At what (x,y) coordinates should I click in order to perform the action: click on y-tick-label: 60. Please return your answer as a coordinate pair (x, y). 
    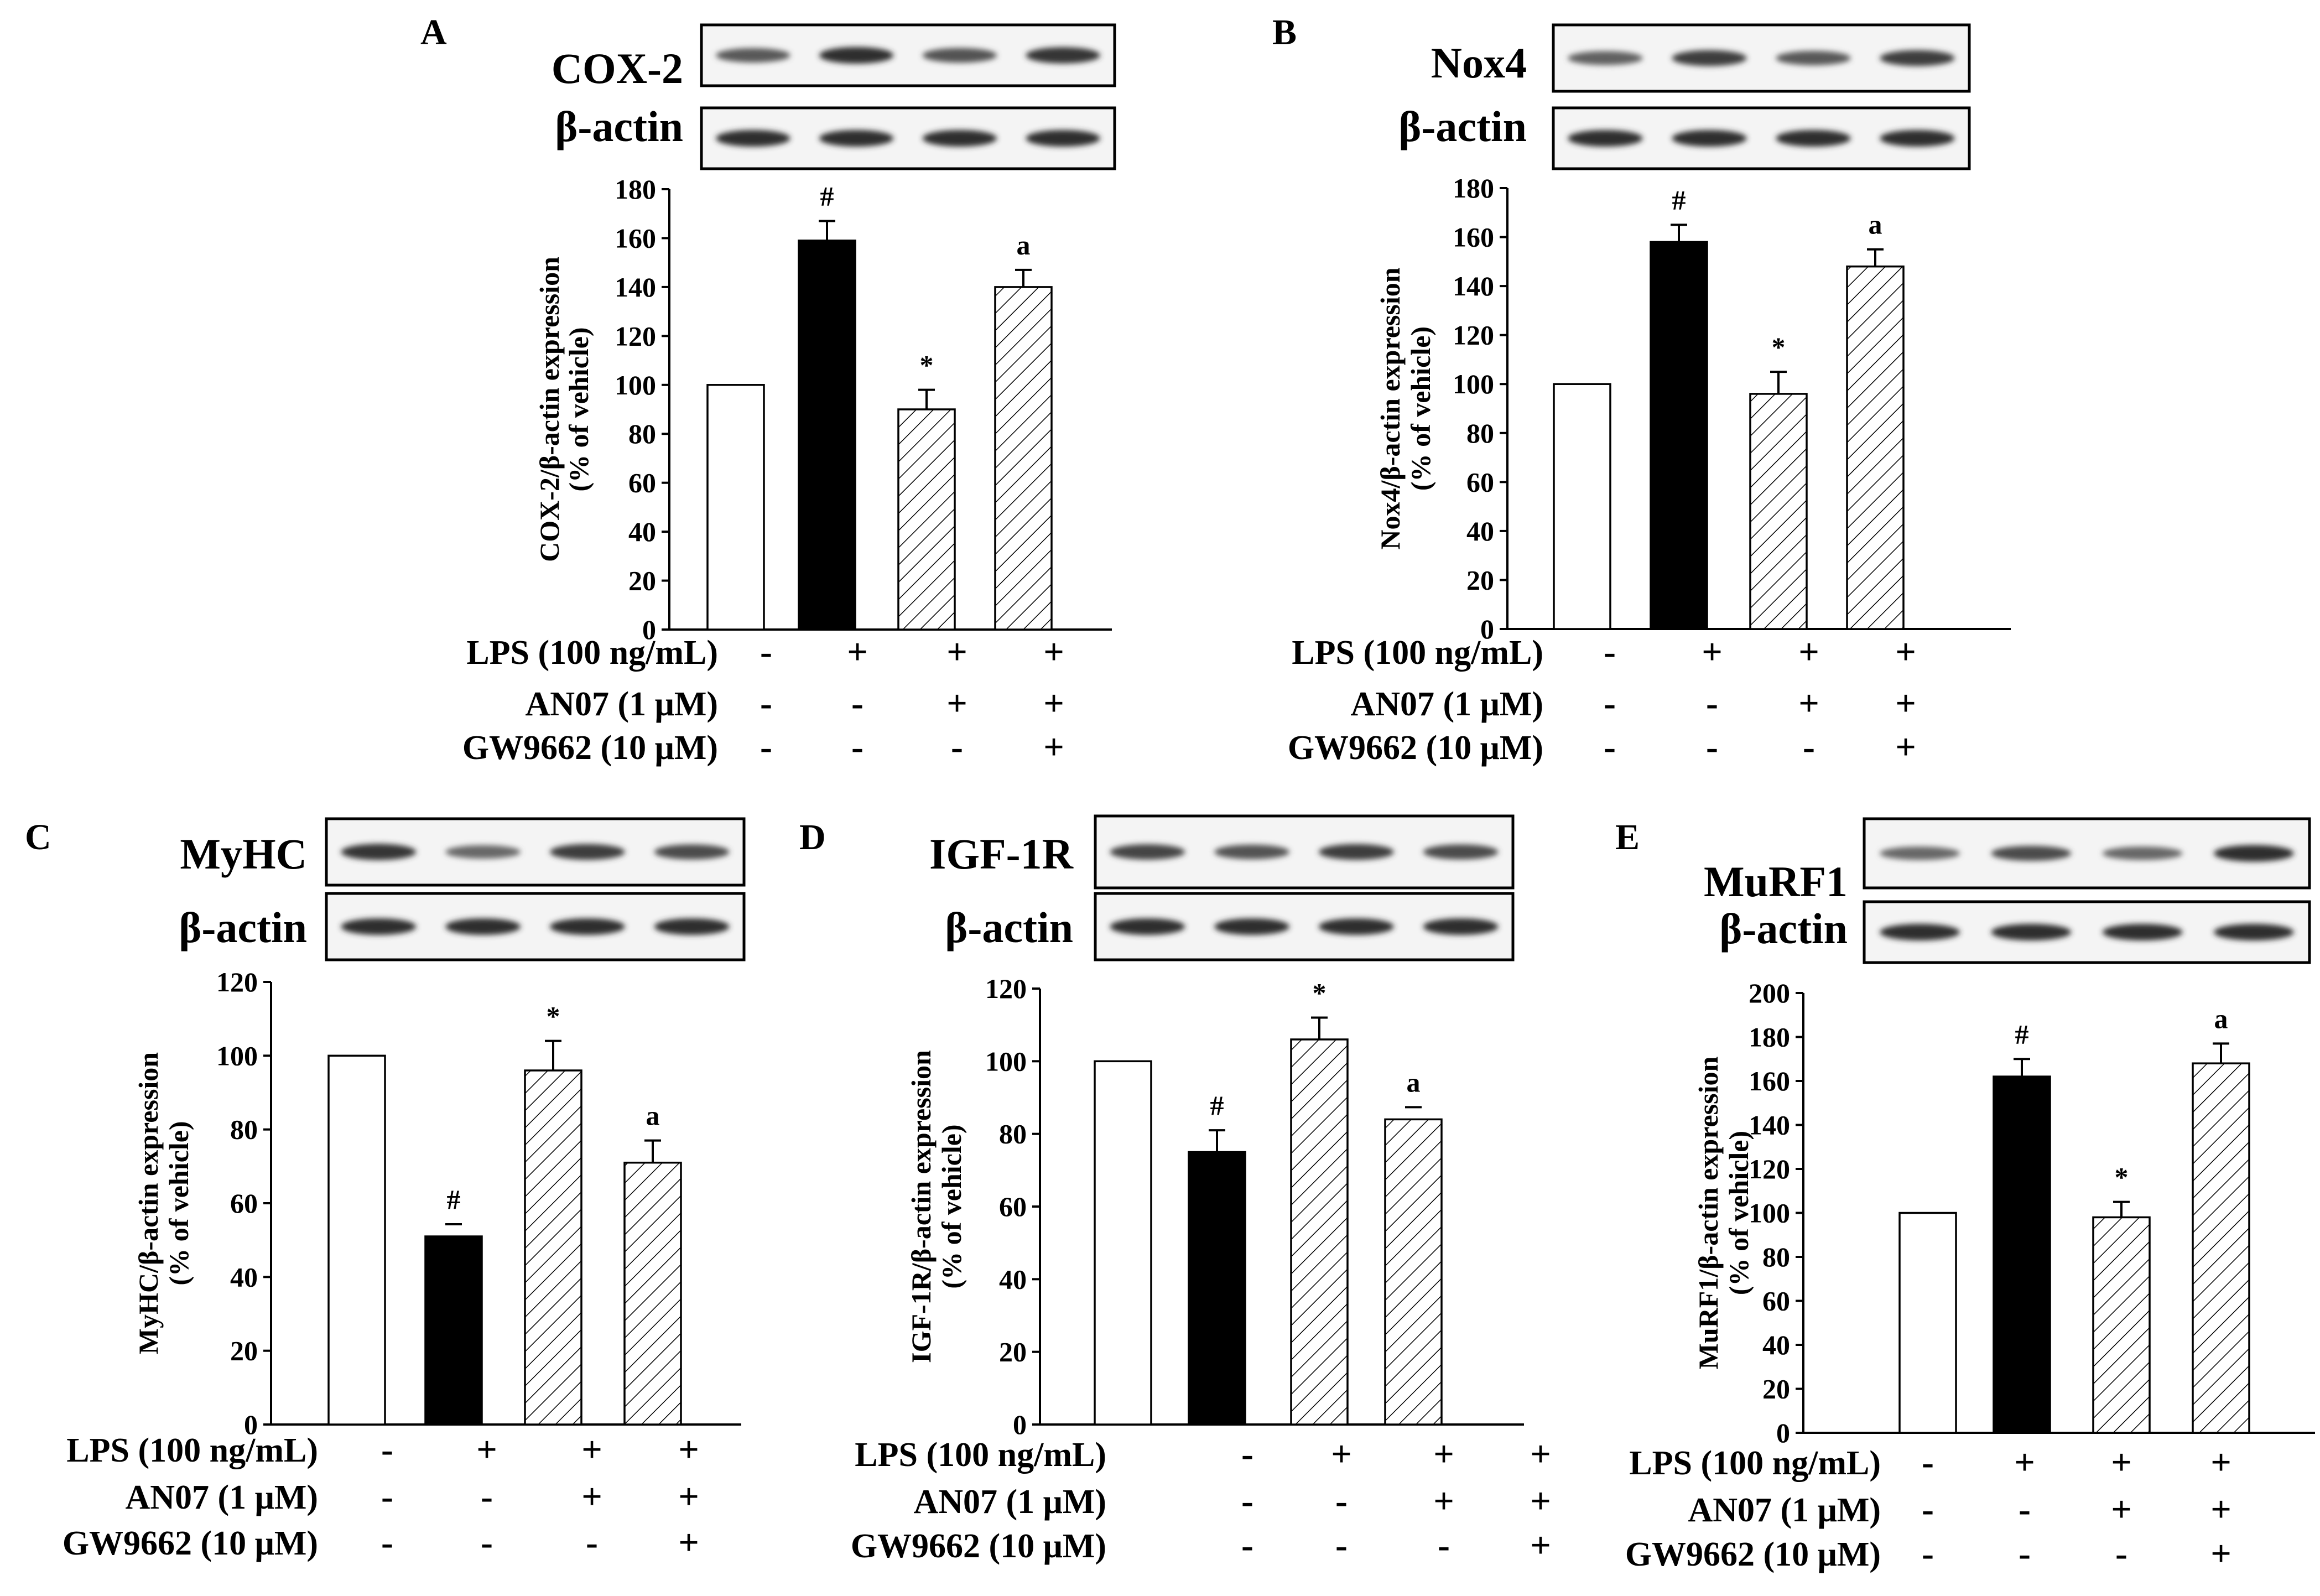
    Looking at the image, I should click on (244, 1203).